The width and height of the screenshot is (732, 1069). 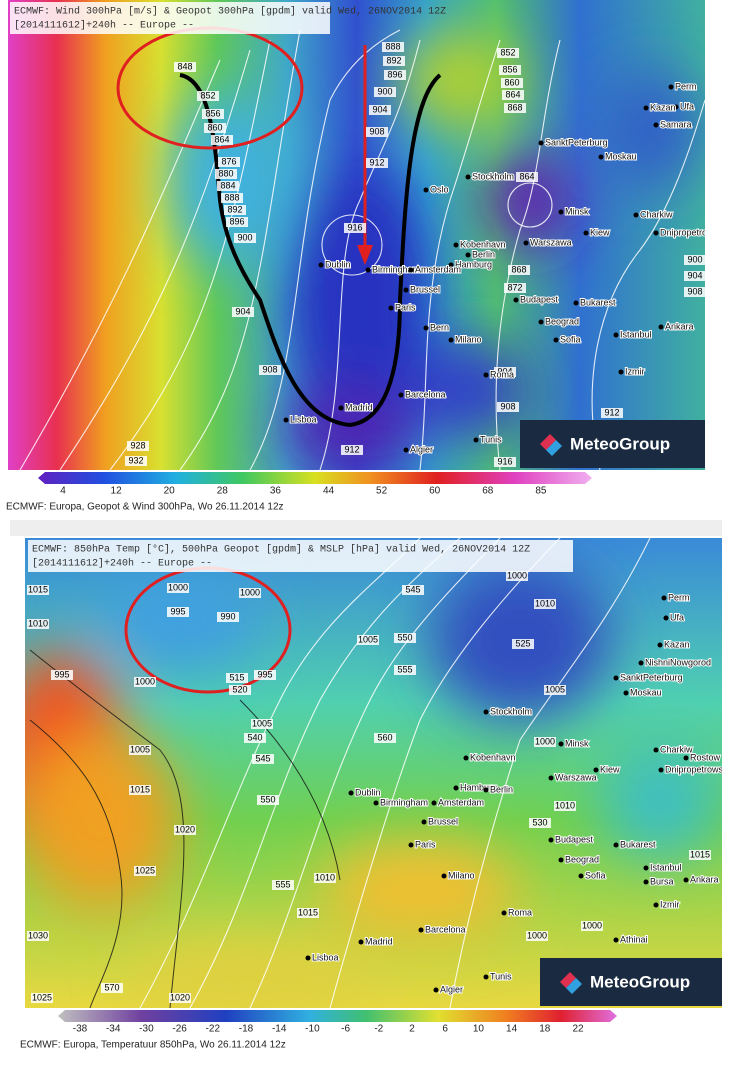 I want to click on contour-label: 888, so click(x=392, y=46).